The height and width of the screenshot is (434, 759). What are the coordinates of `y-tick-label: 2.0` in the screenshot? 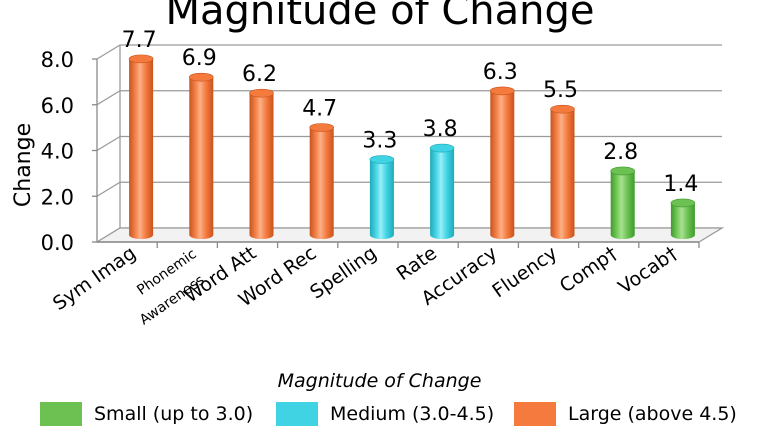 It's located at (57, 197).